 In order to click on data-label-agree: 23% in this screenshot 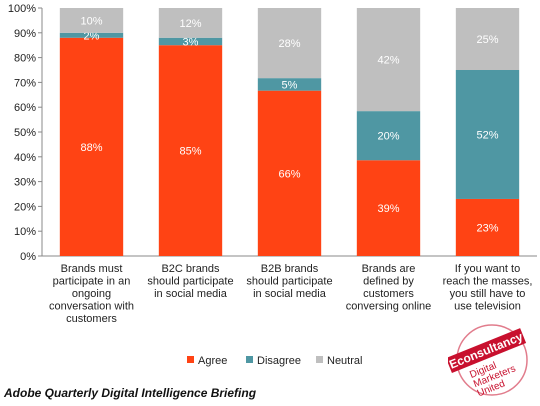, I will do `click(487, 228)`.